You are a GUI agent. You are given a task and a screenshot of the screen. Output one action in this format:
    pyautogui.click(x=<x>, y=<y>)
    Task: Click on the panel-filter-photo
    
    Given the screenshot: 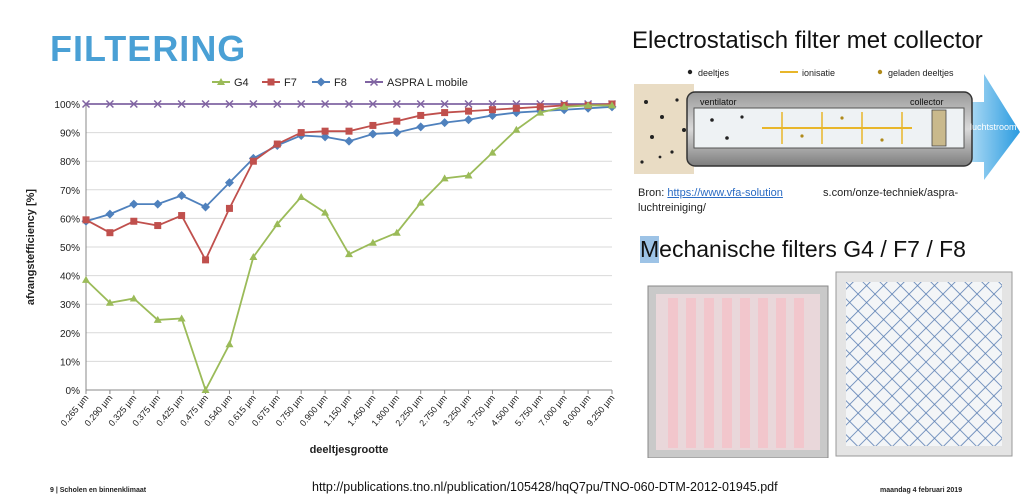 What is the action you would take?
    pyautogui.click(x=924, y=364)
    